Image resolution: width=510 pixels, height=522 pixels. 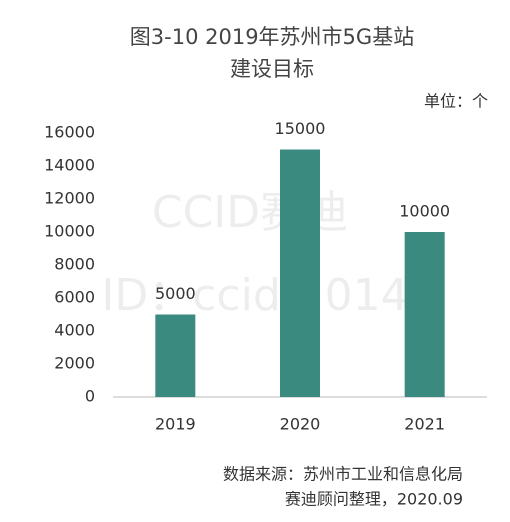 What do you see at coordinates (69, 231) in the screenshot?
I see `y-tick-label: 10000` at bounding box center [69, 231].